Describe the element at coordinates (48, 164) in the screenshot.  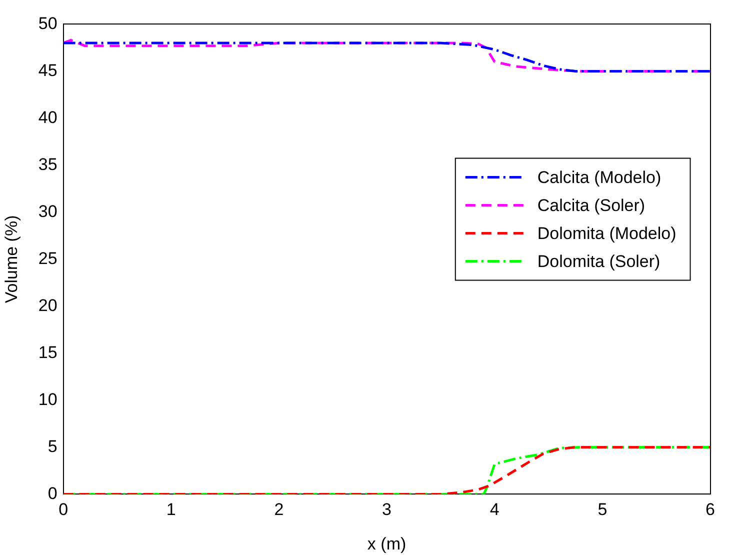
I see `y-tick-label: 35` at that location.